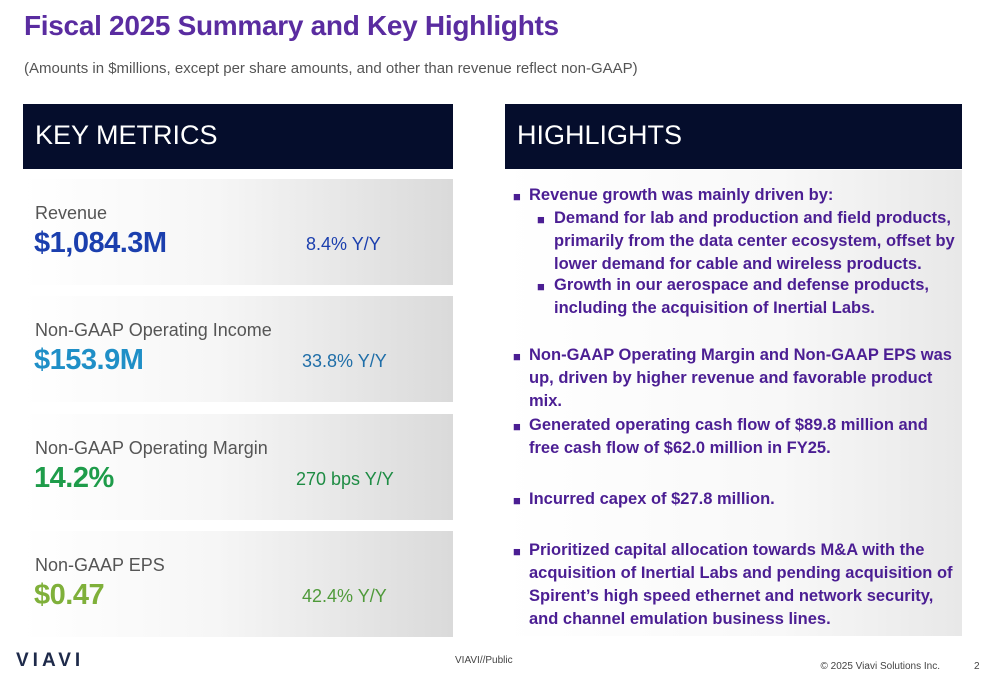  Describe the element at coordinates (344, 361) in the screenshot. I see `metric-change: 33.8% Y/Y` at that location.